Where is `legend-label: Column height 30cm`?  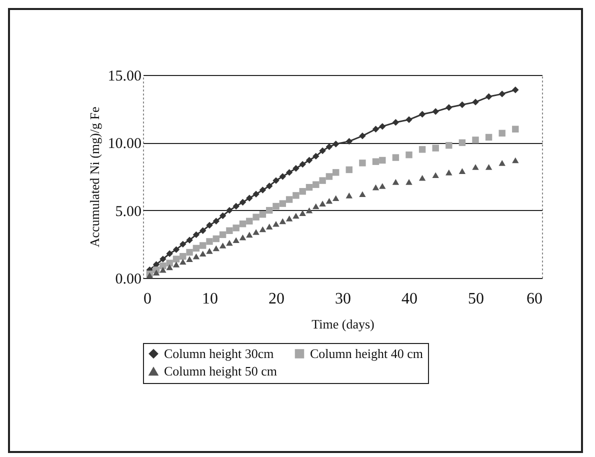
legend-label: Column height 30cm is located at coordinates (219, 353).